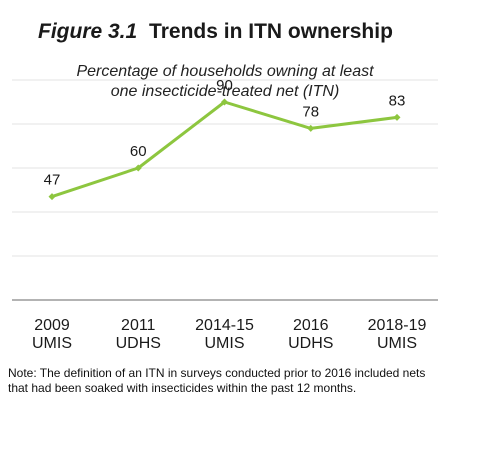 Image resolution: width=490 pixels, height=453 pixels. What do you see at coordinates (138, 325) in the screenshot?
I see `x-tick-label-year: 2011` at bounding box center [138, 325].